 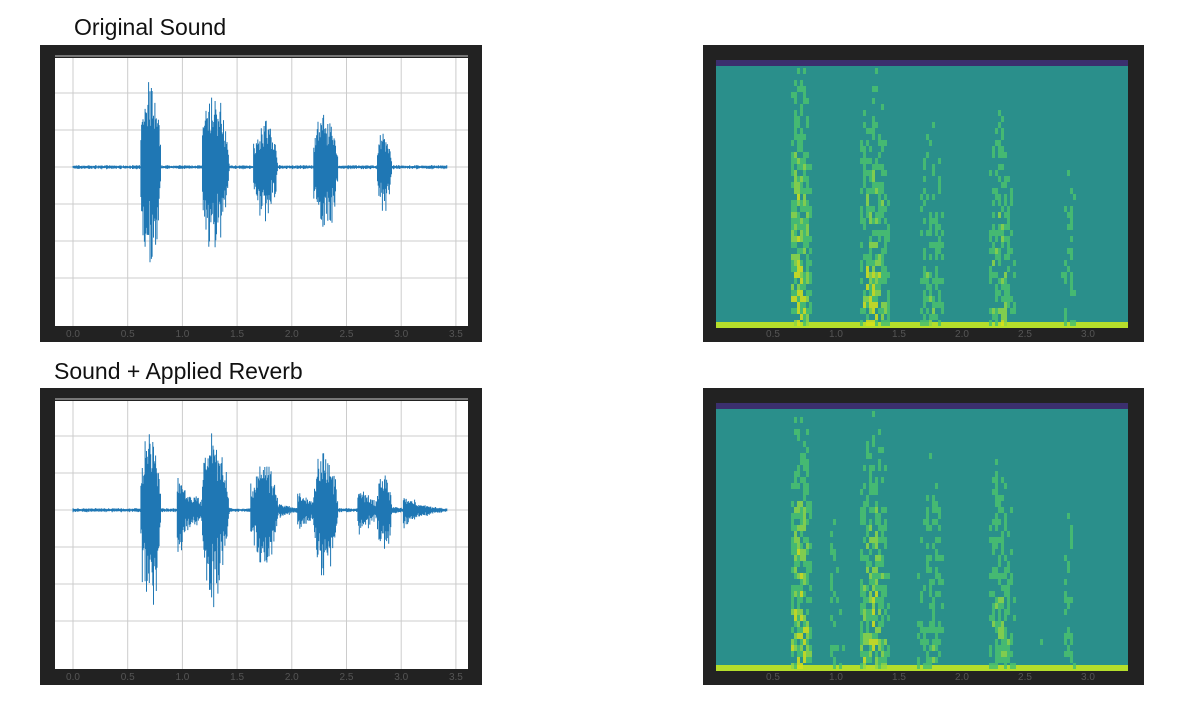 What do you see at coordinates (1025, 677) in the screenshot?
I see `x-tick-label: 2.5` at bounding box center [1025, 677].